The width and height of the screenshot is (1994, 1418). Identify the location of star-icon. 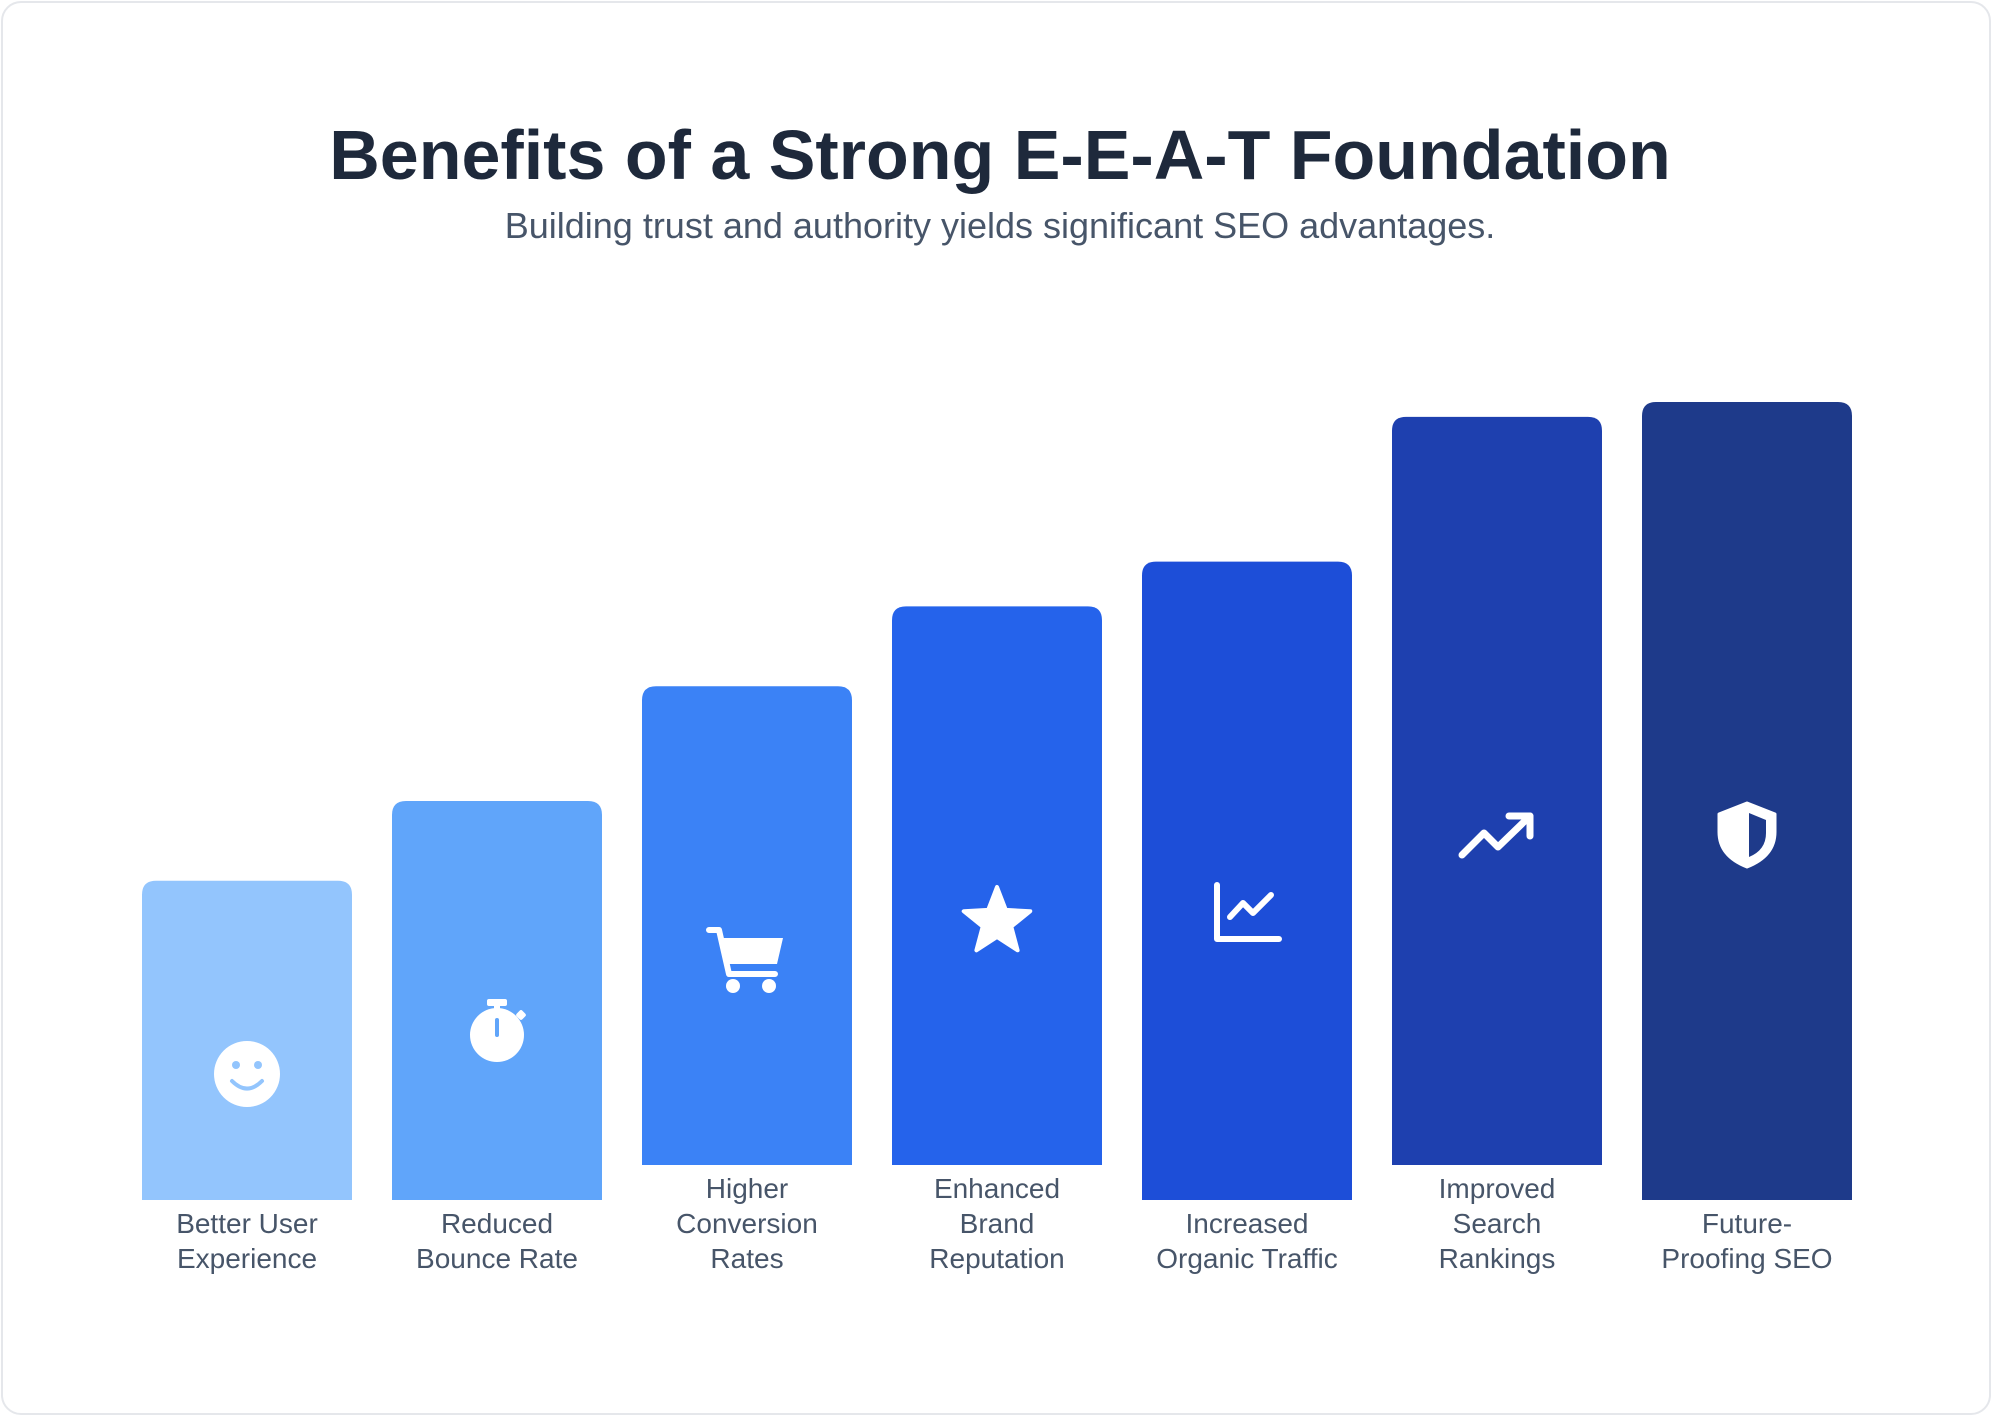
(997, 919).